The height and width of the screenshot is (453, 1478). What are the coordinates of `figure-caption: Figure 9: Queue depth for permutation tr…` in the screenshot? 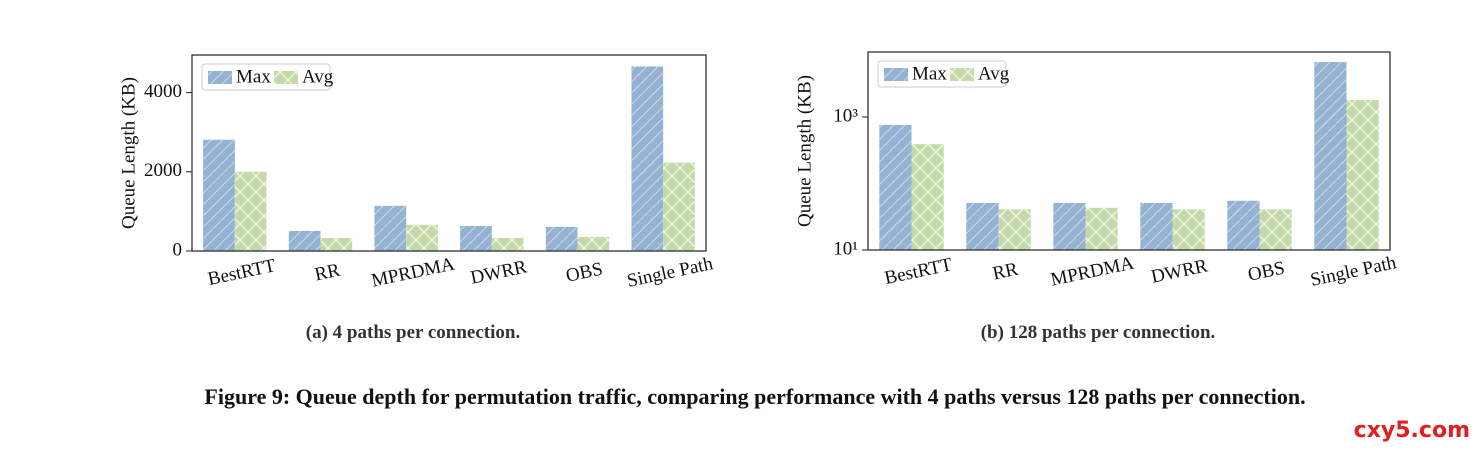 It's located at (754, 396).